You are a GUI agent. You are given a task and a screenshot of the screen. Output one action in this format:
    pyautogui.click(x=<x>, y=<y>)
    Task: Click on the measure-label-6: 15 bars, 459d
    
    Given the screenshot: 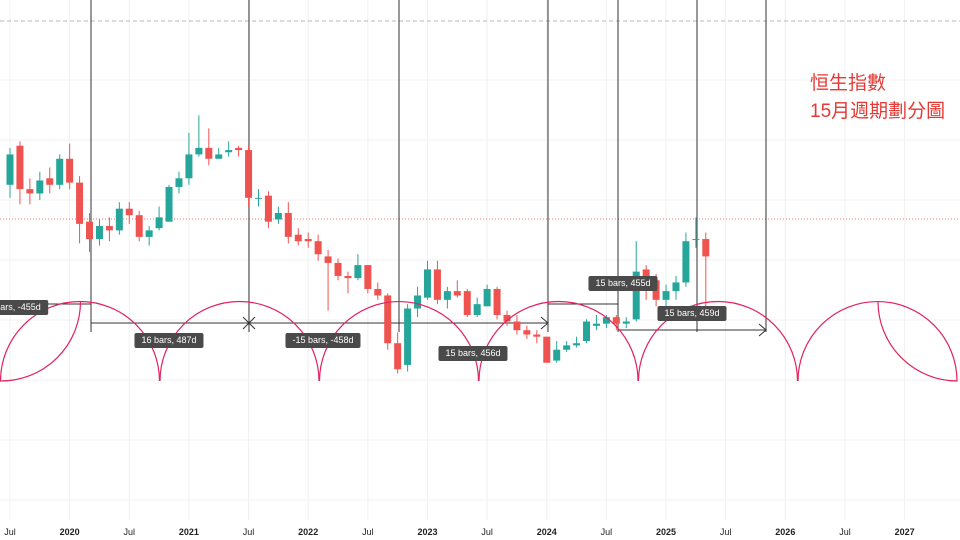 What is the action you would take?
    pyautogui.click(x=692, y=313)
    